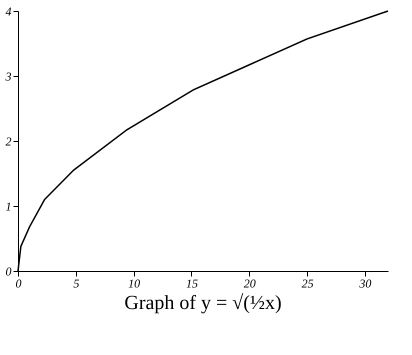 This screenshot has height=355, width=412. What do you see at coordinates (9, 207) in the screenshot?
I see `y-tick-label: 1` at bounding box center [9, 207].